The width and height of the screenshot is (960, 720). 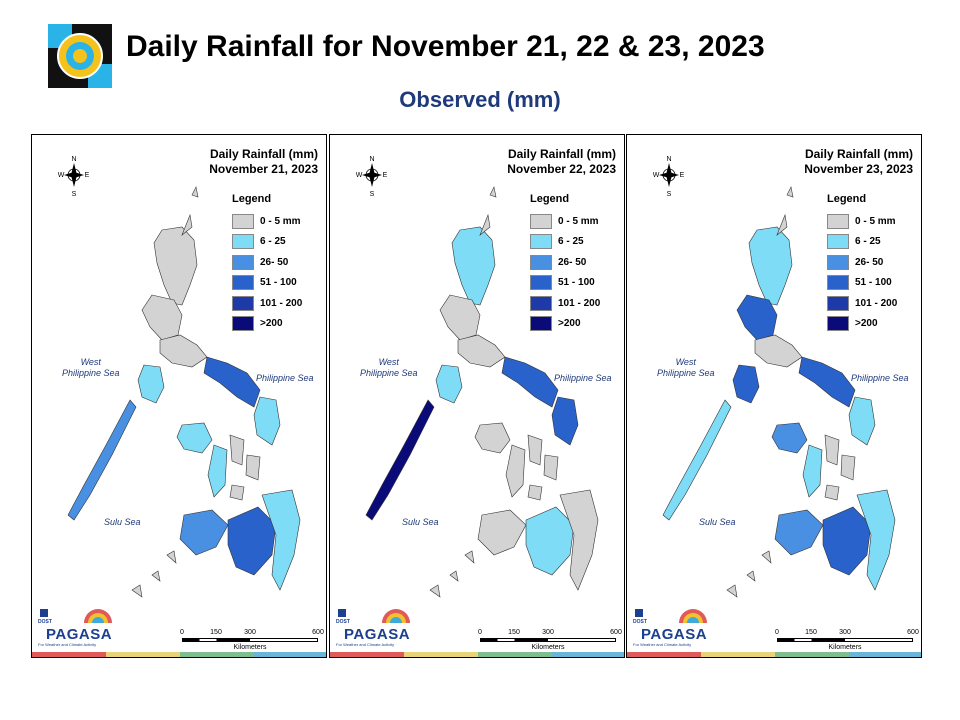 I want to click on panel-date: November 23, 2023, so click(x=858, y=169).